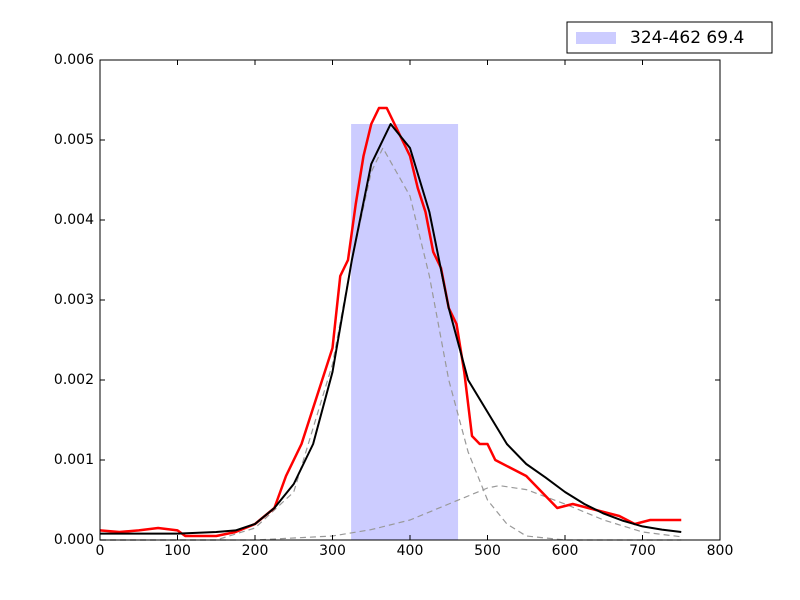 The width and height of the screenshot is (800, 600). I want to click on y-tick-label: 0.001, so click(74, 460).